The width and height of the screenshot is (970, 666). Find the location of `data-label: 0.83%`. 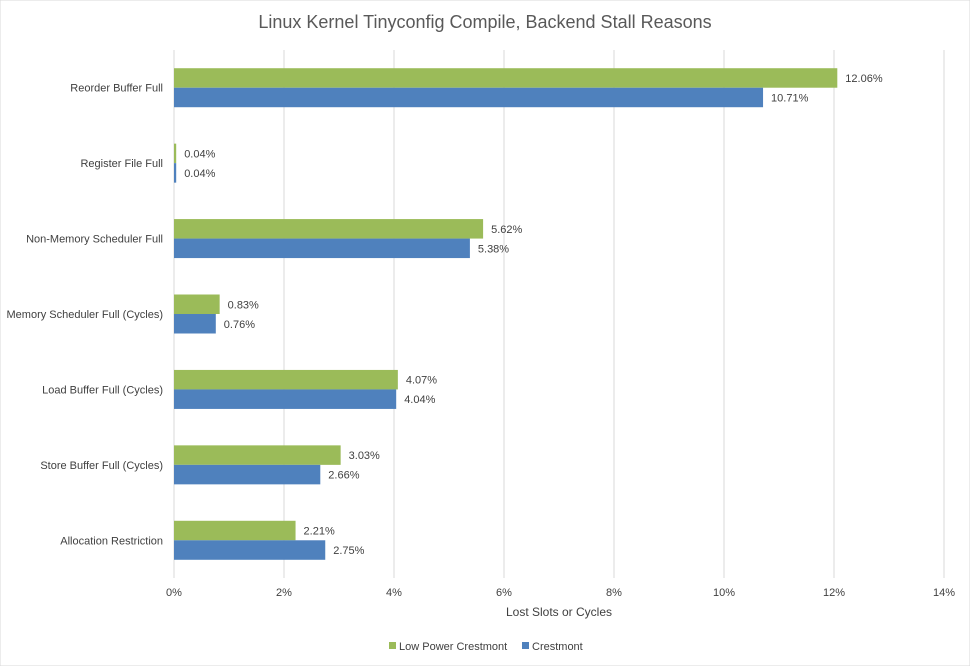

data-label: 0.83% is located at coordinates (243, 305).